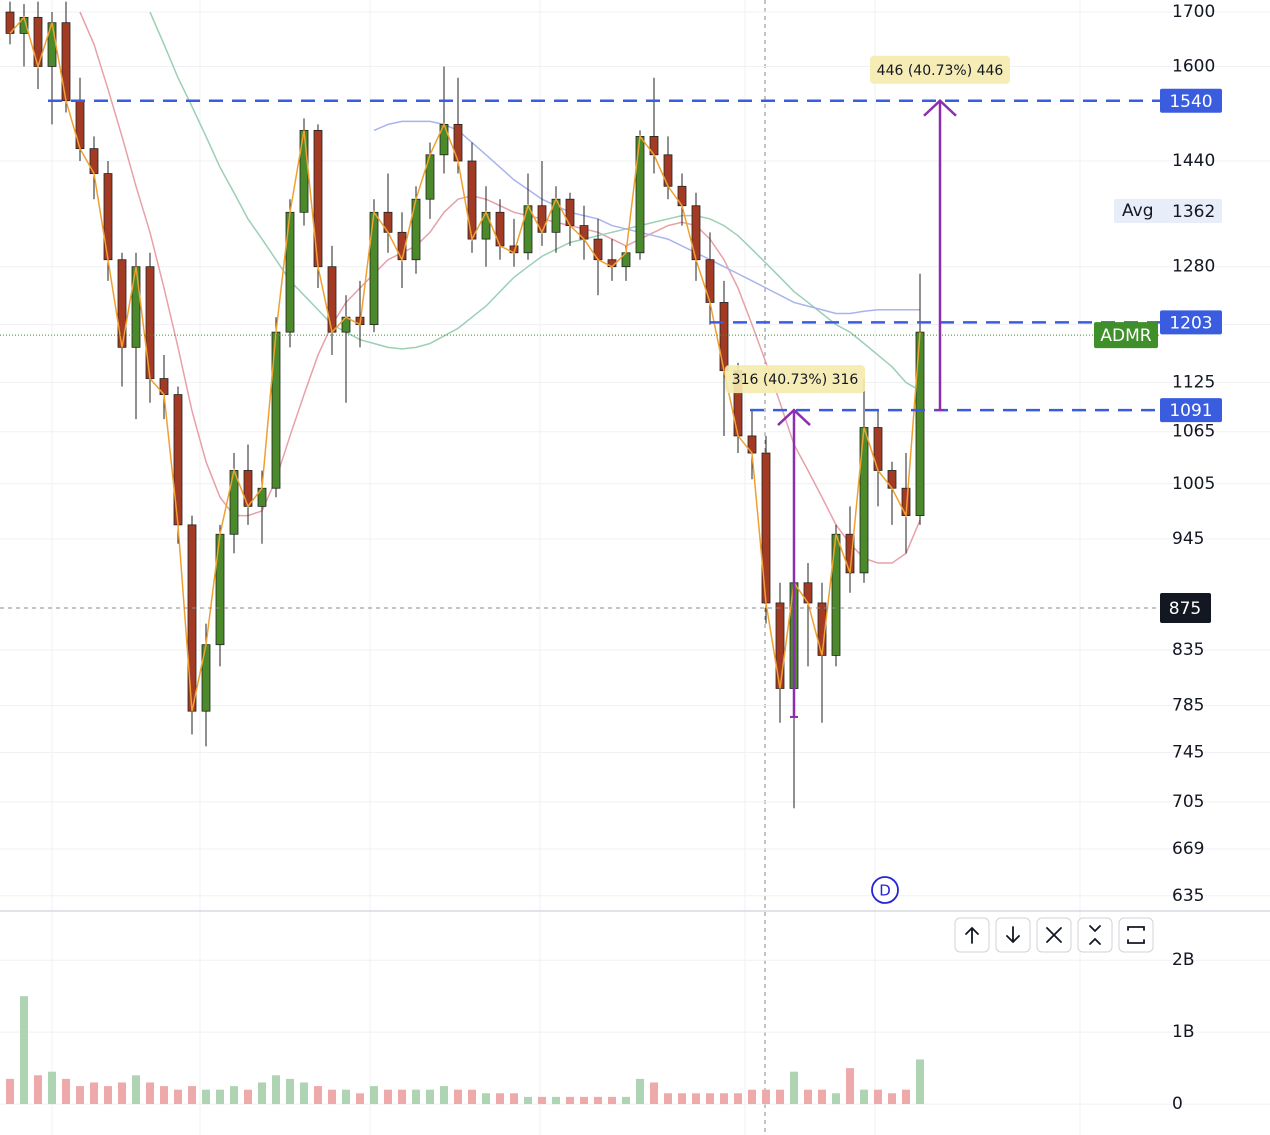 Image resolution: width=1270 pixels, height=1135 pixels. Describe the element at coordinates (1188, 849) in the screenshot. I see `y-tick-label: 669` at that location.